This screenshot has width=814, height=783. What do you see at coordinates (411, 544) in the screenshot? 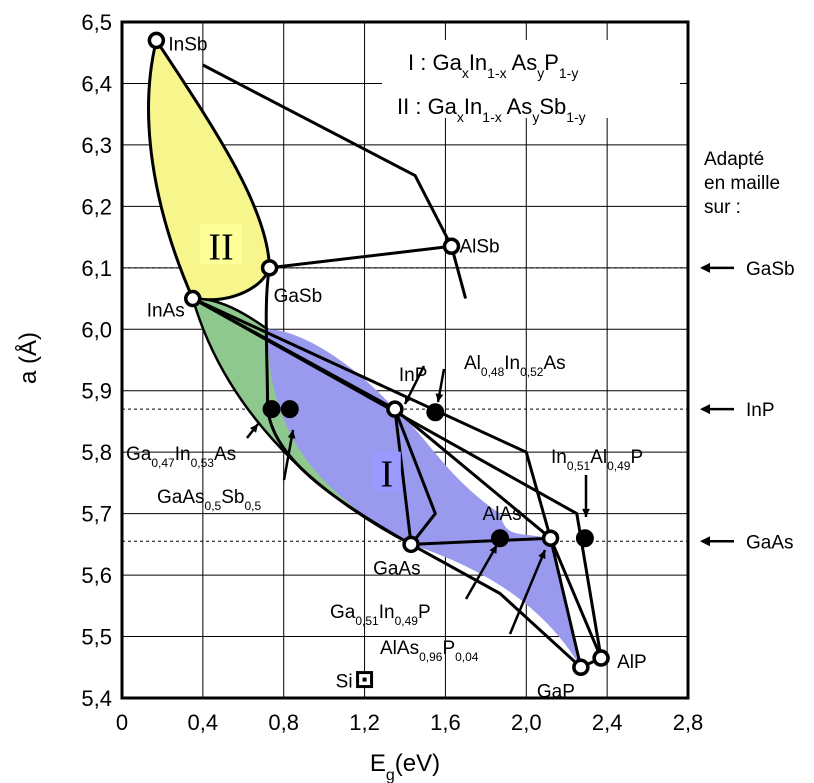
I see `marker-GaAs` at bounding box center [411, 544].